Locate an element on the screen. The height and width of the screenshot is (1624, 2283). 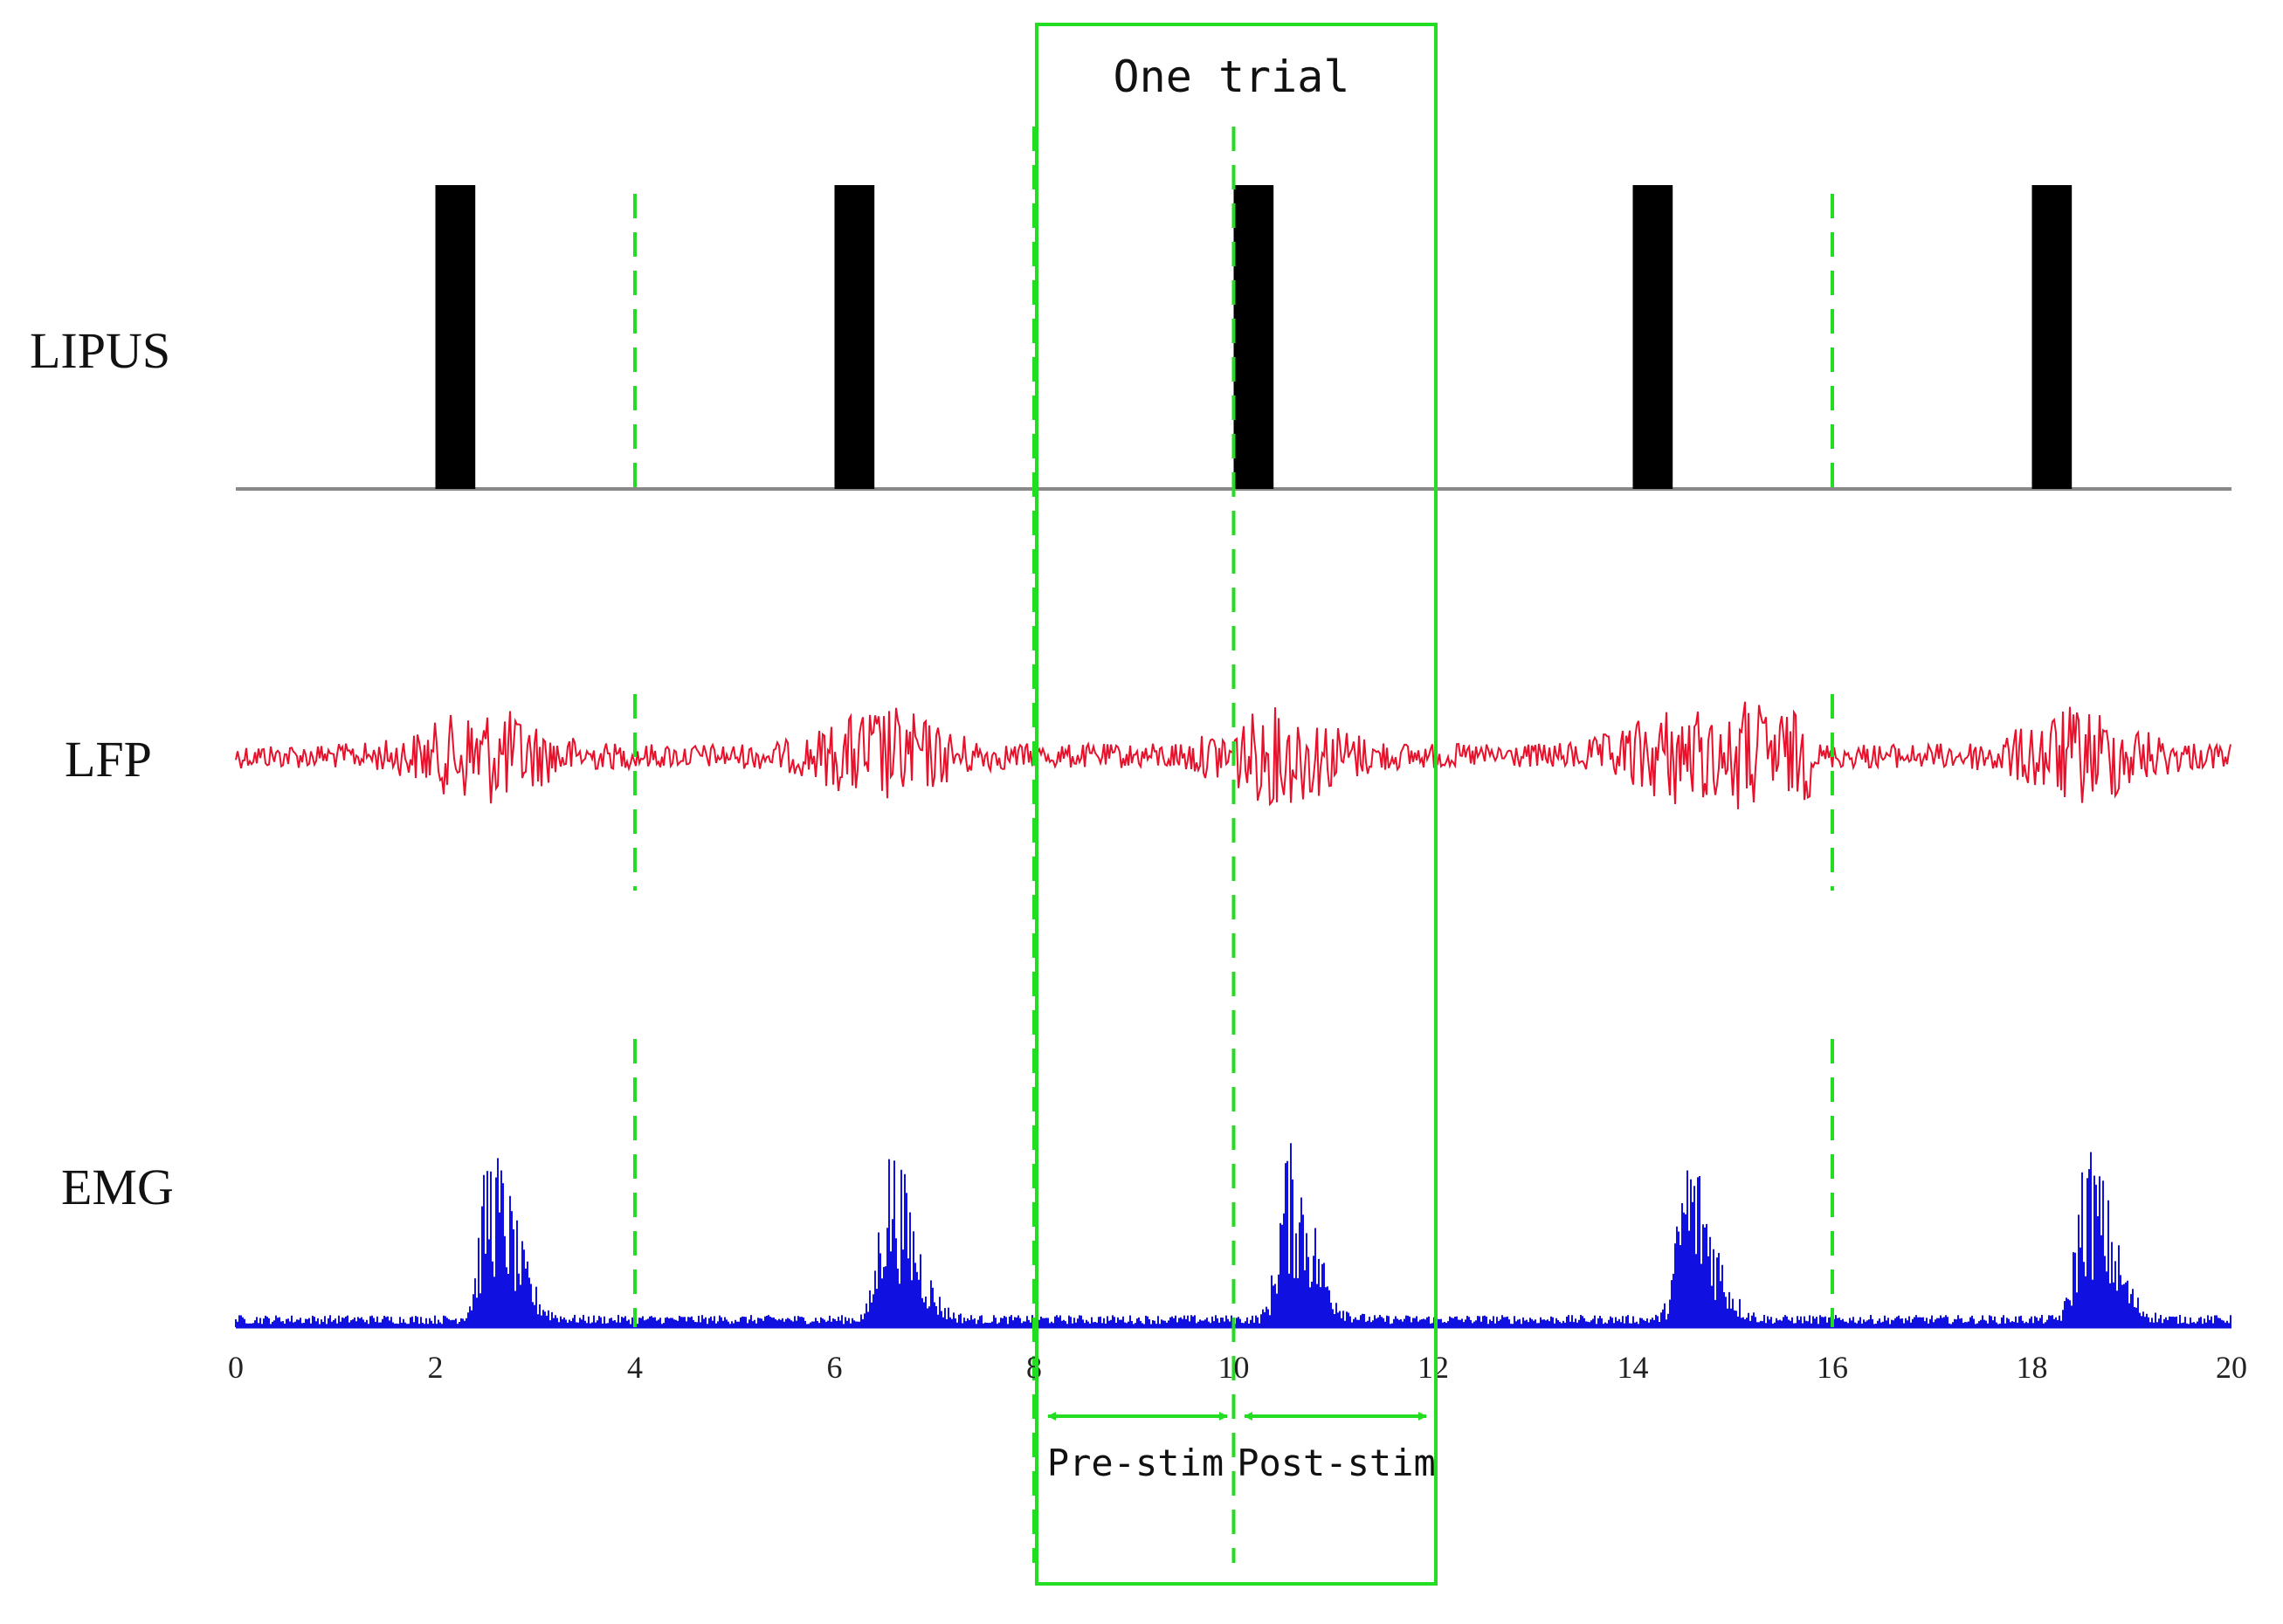
tick-label-16: 16 is located at coordinates (1832, 1368).